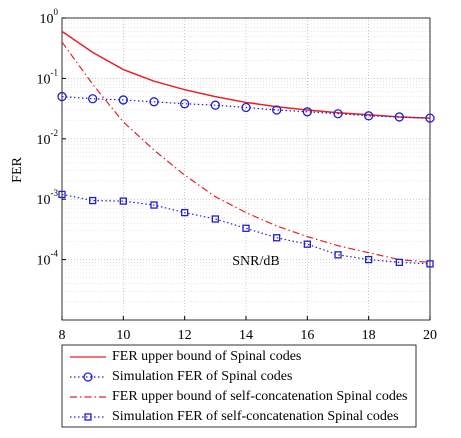 The image size is (461, 438). Describe the element at coordinates (62, 335) in the screenshot. I see `x-tick-label: 8` at that location.